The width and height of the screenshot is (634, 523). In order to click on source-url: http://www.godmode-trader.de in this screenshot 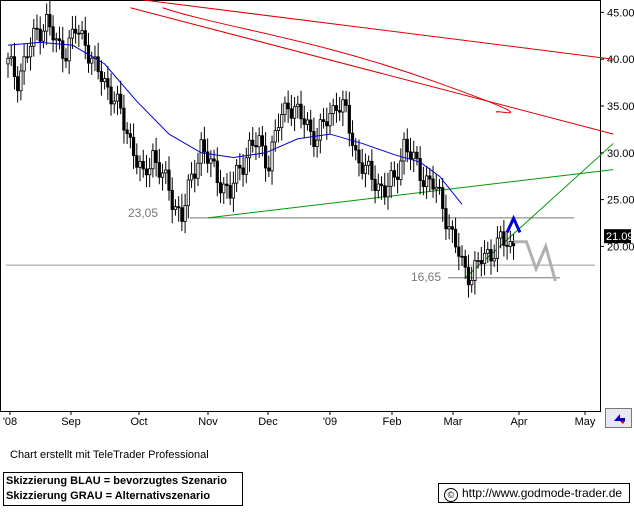, I will do `click(542, 493)`.